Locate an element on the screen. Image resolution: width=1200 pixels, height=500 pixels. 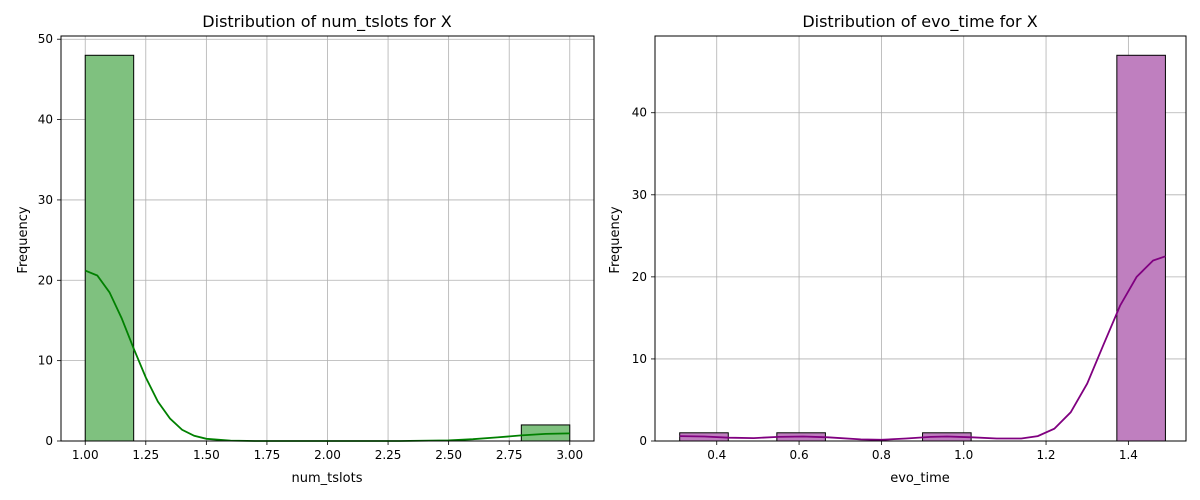
x-tick-label: 1.00 is located at coordinates (85, 455).